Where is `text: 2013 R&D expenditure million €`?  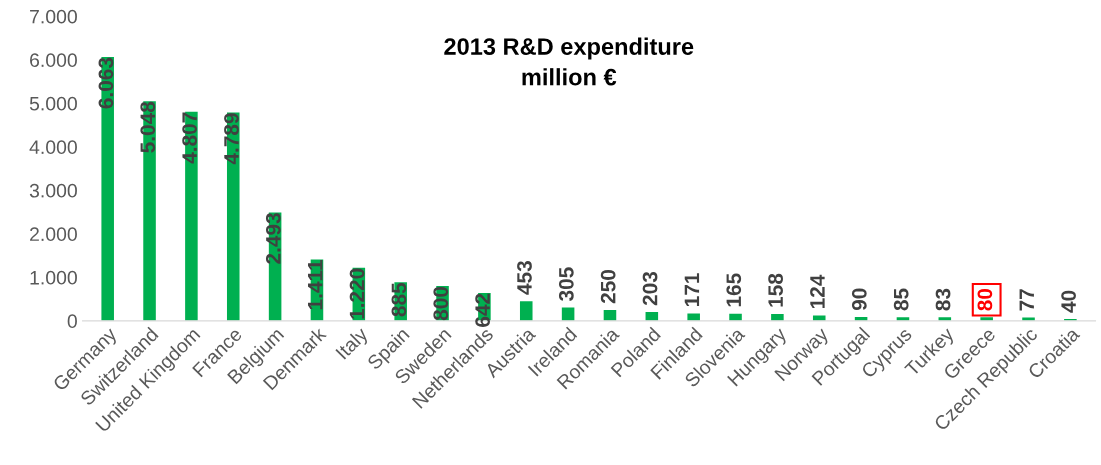
text: 2013 R&D expenditure million € is located at coordinates (569, 61).